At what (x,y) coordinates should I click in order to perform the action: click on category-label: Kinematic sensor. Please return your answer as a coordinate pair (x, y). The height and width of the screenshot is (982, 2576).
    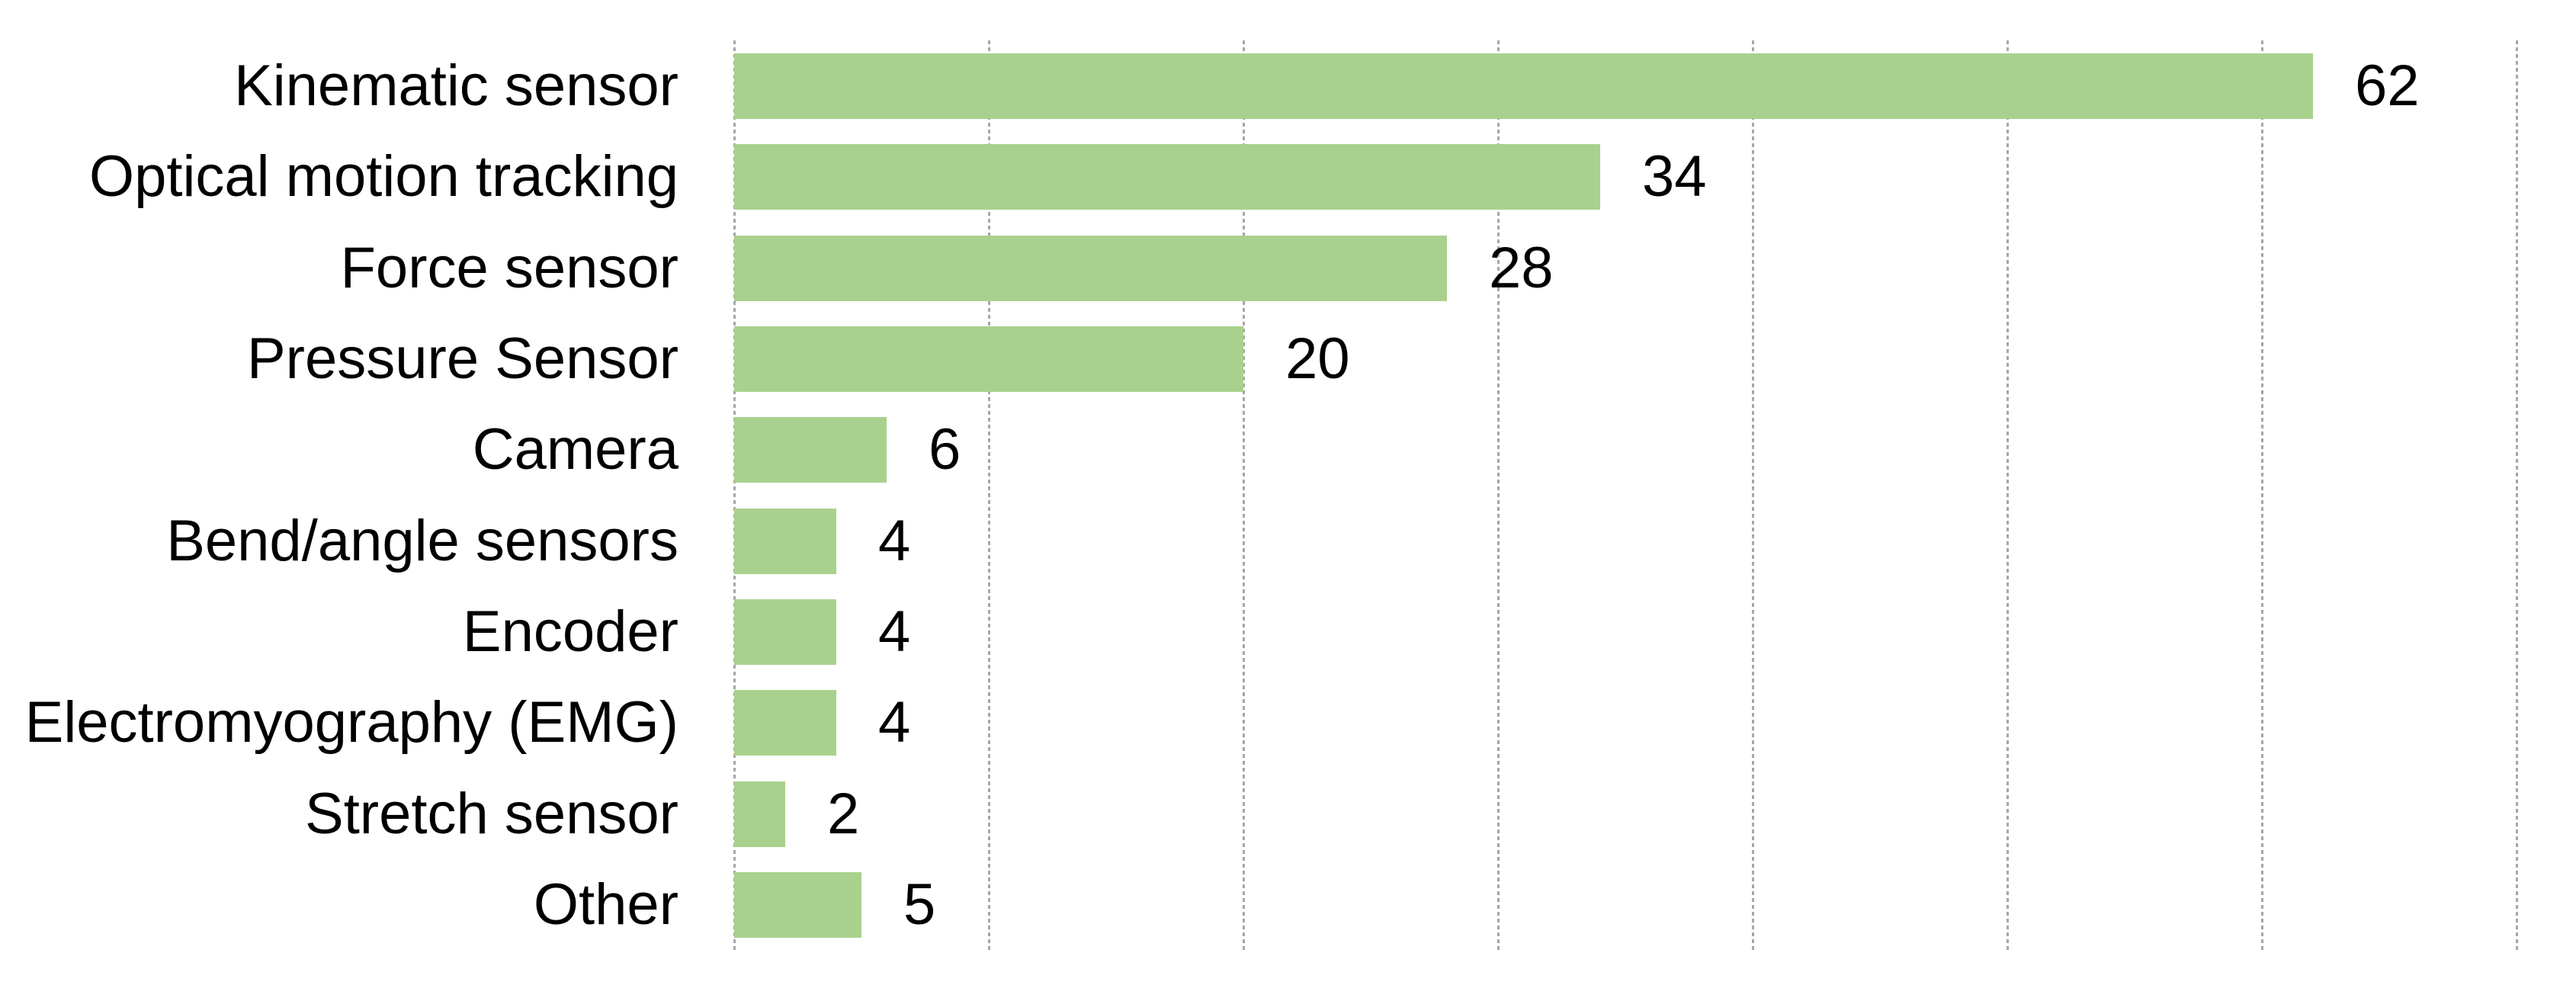
    Looking at the image, I should click on (456, 85).